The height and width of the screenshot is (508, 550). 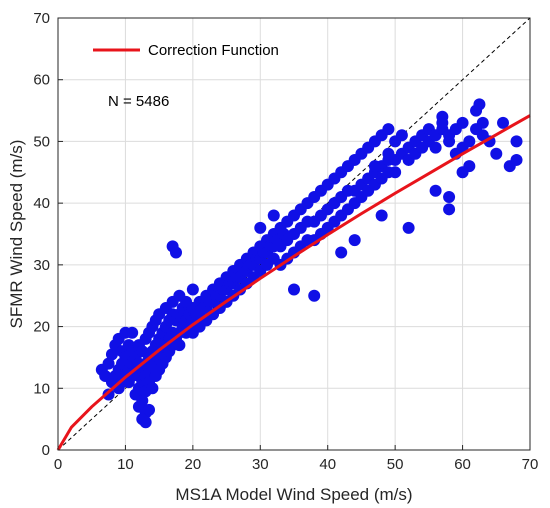 What do you see at coordinates (260, 464) in the screenshot?
I see `x-tick-label: 30` at bounding box center [260, 464].